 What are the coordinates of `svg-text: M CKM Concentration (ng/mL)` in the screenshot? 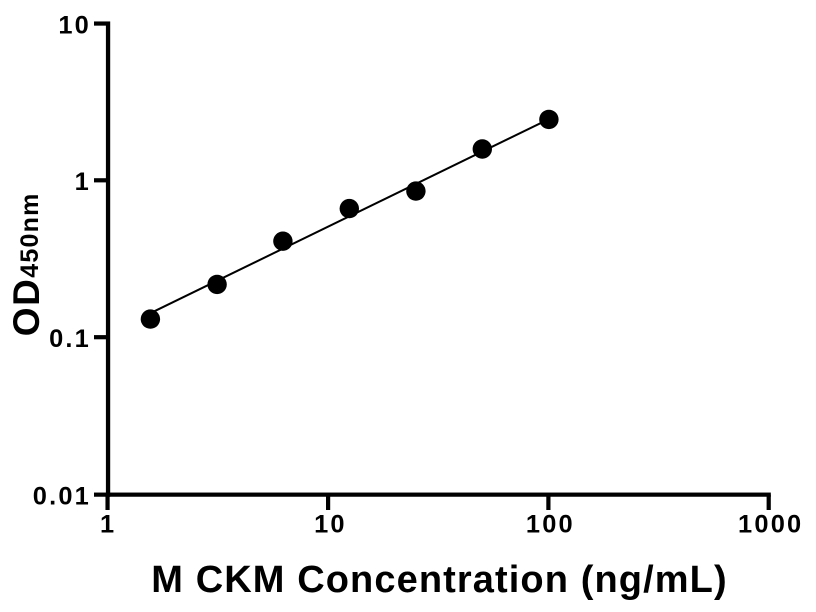 It's located at (439, 580).